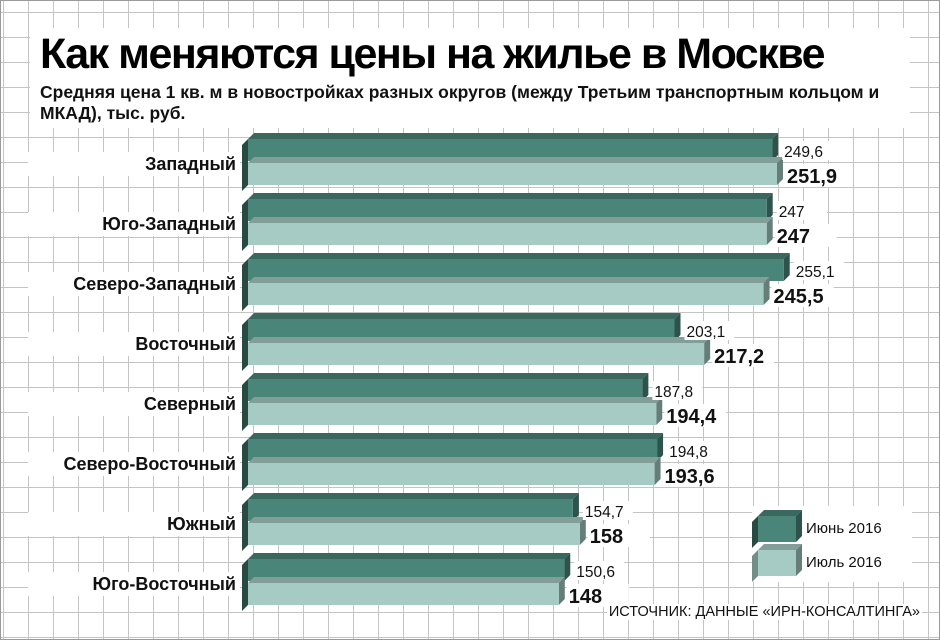  I want to click on bar-june-северо-западный-side, so click(786, 267).